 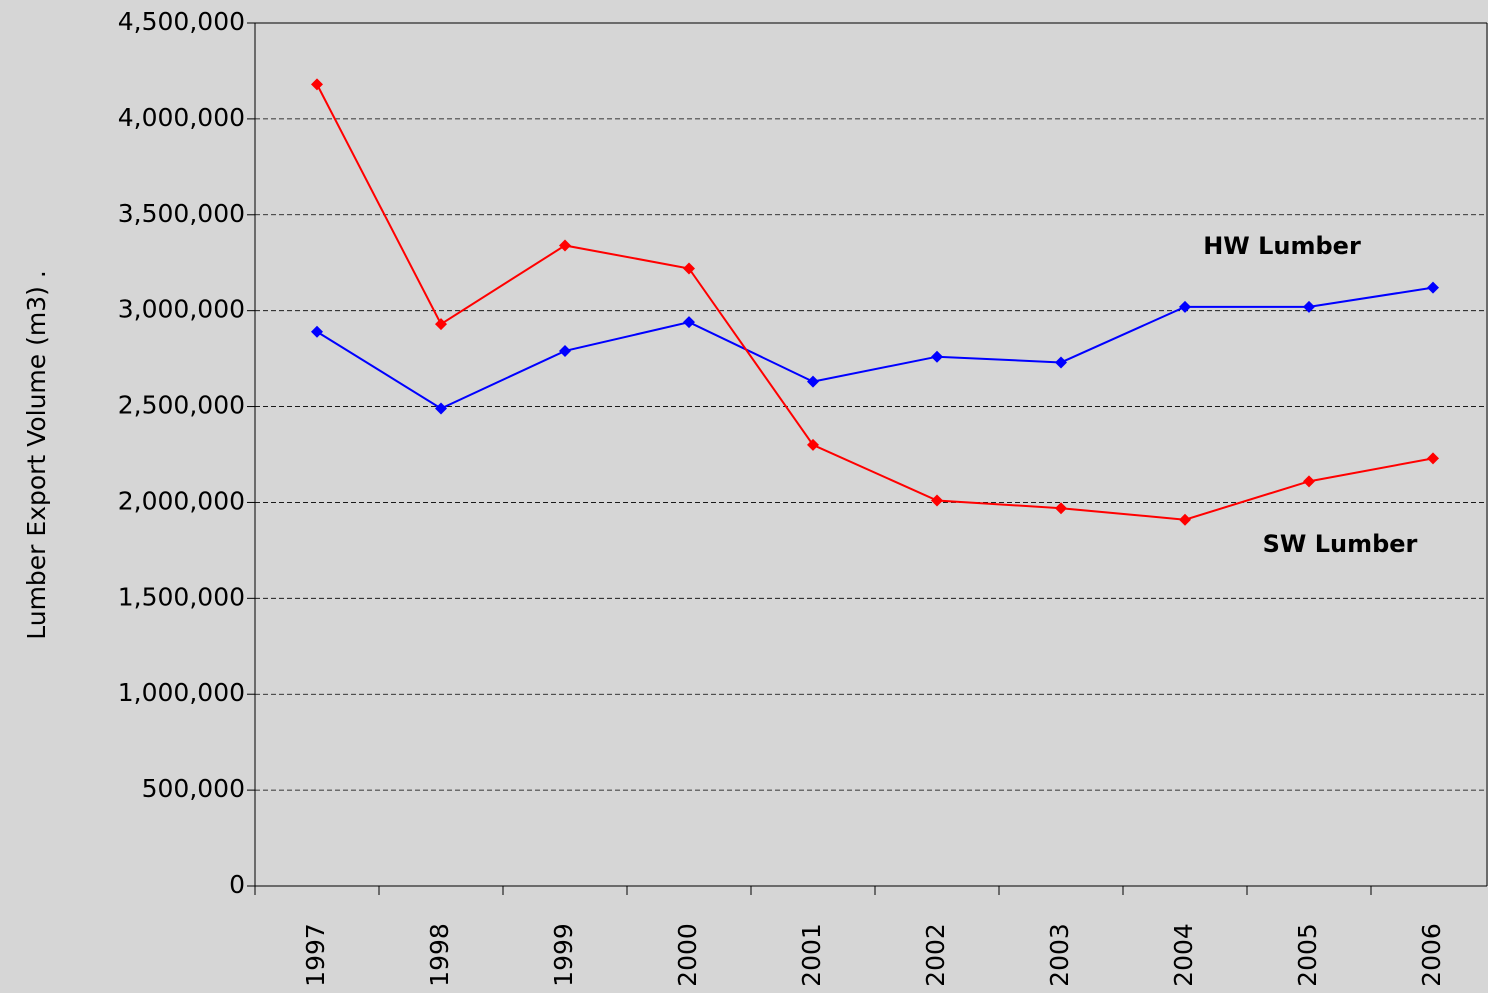 What do you see at coordinates (315, 955) in the screenshot?
I see `x-tick-label: 1997` at bounding box center [315, 955].